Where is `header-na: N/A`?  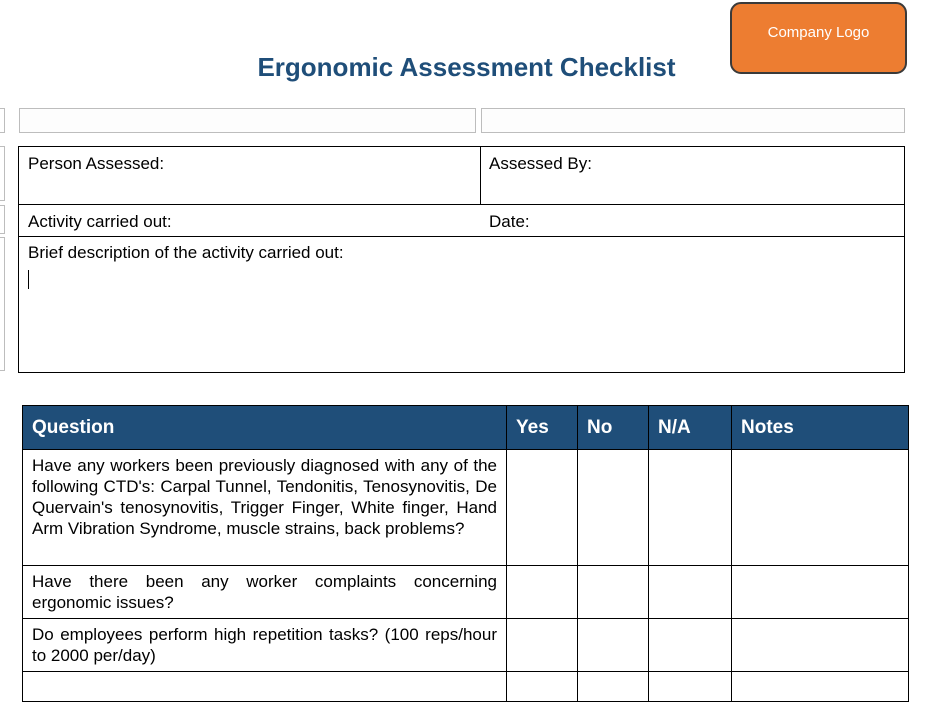
header-na: N/A is located at coordinates (690, 427).